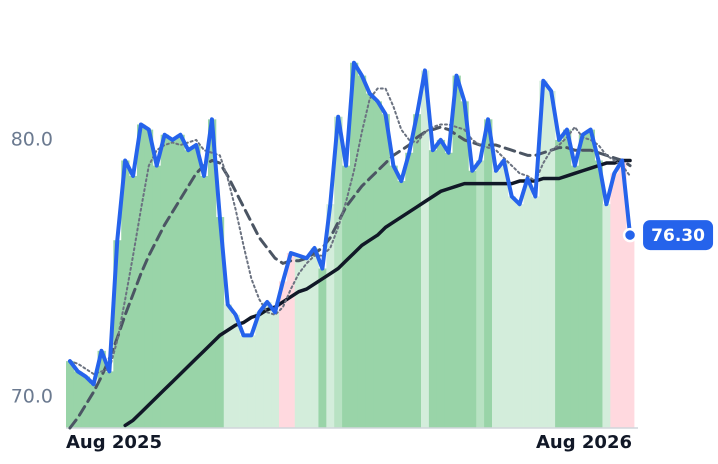 The height and width of the screenshot is (464, 718). What do you see at coordinates (32, 139) in the screenshot?
I see `y-tick-label: 80.0` at bounding box center [32, 139].